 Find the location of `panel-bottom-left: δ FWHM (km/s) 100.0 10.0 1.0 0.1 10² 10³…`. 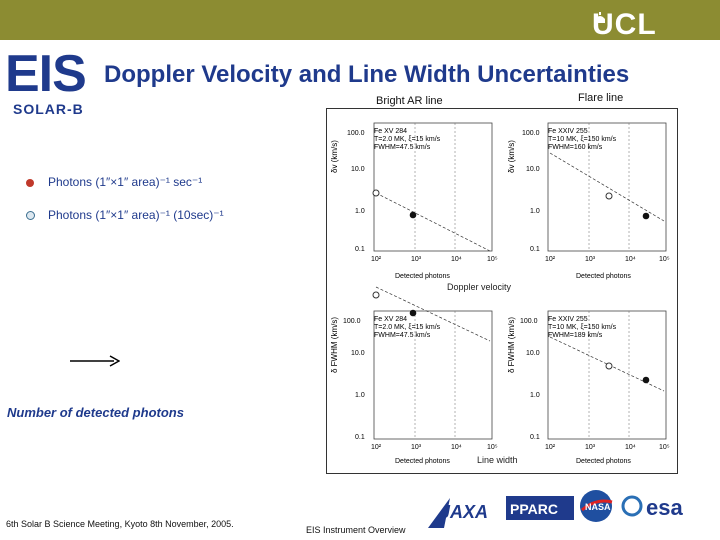

panel-bottom-left: δ FWHM (km/s) 100.0 10.0 1.0 0.1 10² 10³… is located at coordinates (414, 375).